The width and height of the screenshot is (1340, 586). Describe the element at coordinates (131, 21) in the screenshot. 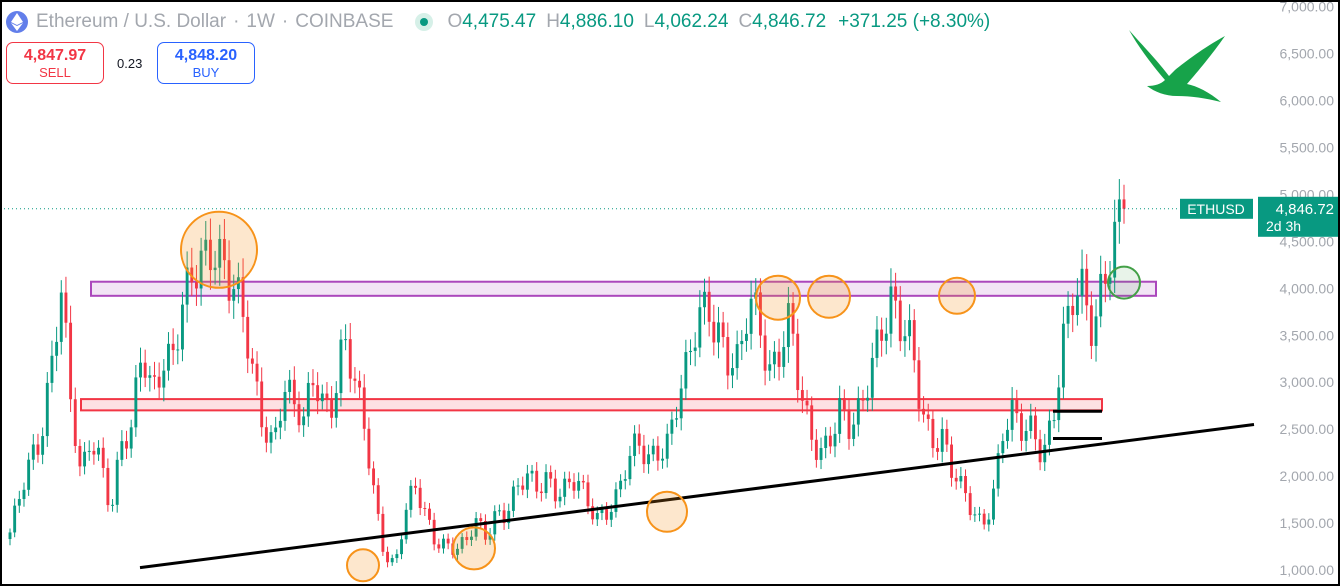

I see `symbol-title: Ethereum / U.S. Dollar` at that location.